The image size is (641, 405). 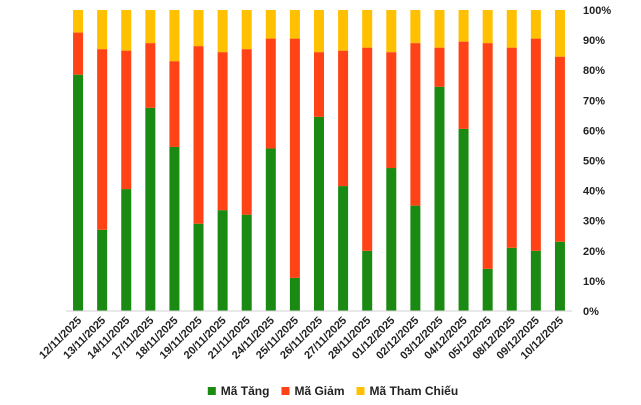 I want to click on y-tick-label: 60%, so click(x=594, y=131).